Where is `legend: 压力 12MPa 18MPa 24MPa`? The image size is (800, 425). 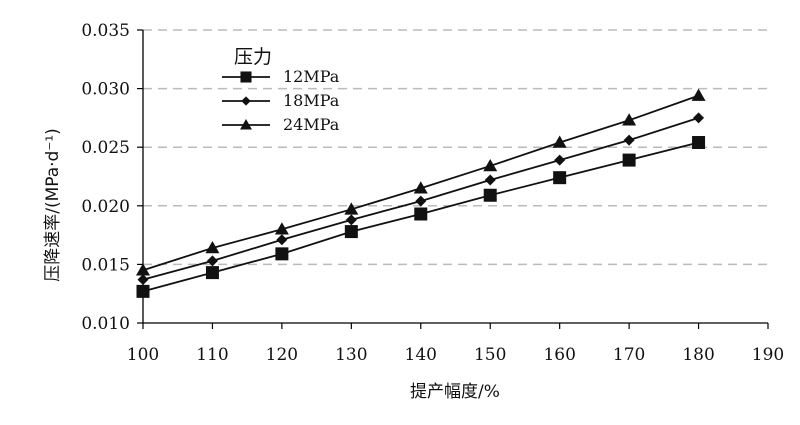 legend: 压力 12MPa 18MPa 24MPa is located at coordinates (281, 90).